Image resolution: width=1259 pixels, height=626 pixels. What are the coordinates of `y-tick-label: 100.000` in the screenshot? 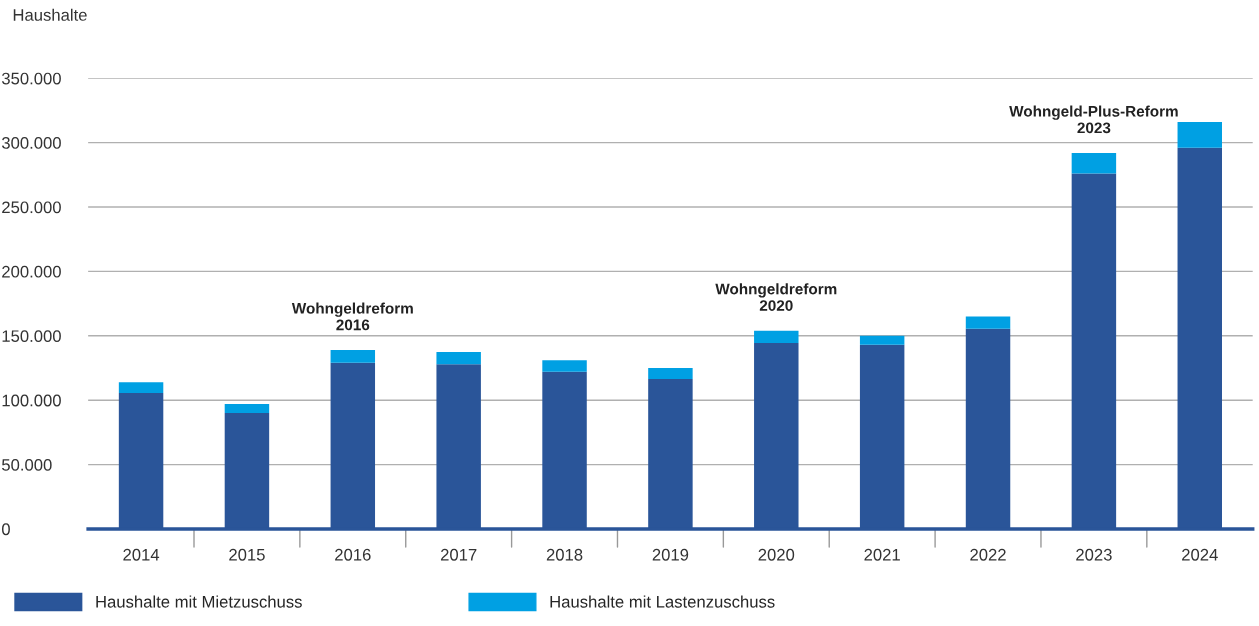 It's located at (31, 400).